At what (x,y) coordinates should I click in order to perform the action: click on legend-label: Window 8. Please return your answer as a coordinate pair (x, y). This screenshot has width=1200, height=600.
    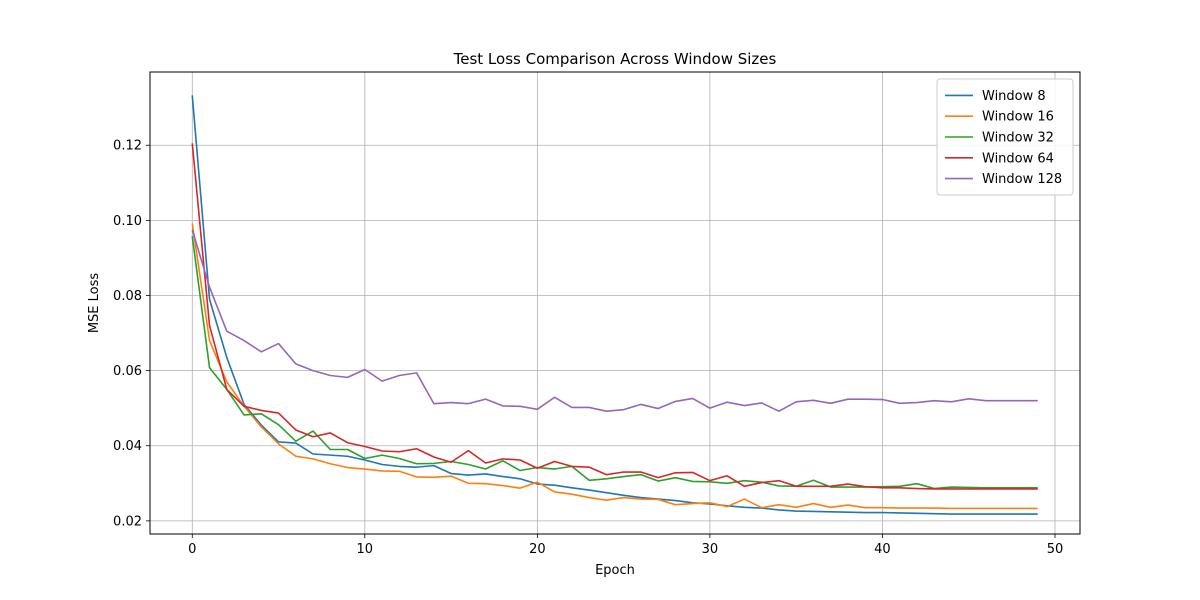
    Looking at the image, I should click on (1014, 96).